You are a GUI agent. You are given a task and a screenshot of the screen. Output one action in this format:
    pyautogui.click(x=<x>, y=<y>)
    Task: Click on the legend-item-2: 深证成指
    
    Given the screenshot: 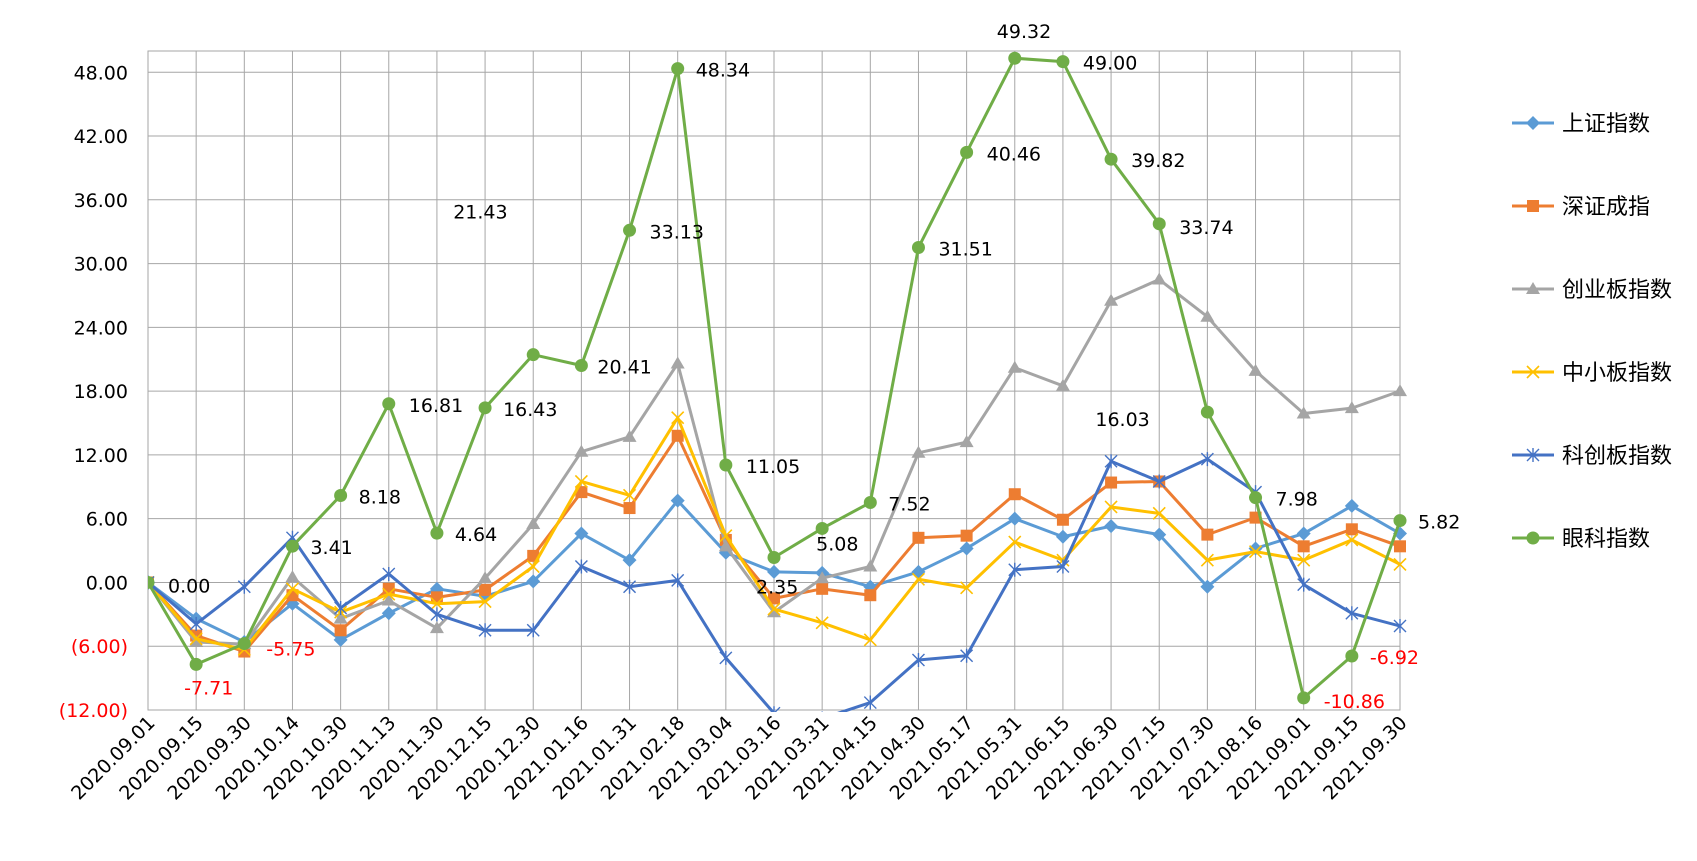 What is the action you would take?
    pyautogui.click(x=1581, y=207)
    